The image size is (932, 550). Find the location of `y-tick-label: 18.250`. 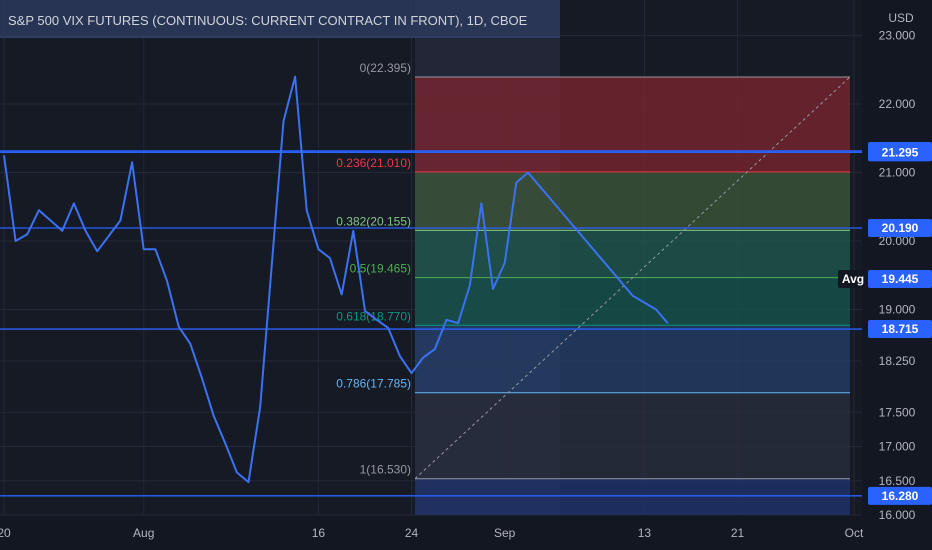

y-tick-label: 18.250 is located at coordinates (897, 361).